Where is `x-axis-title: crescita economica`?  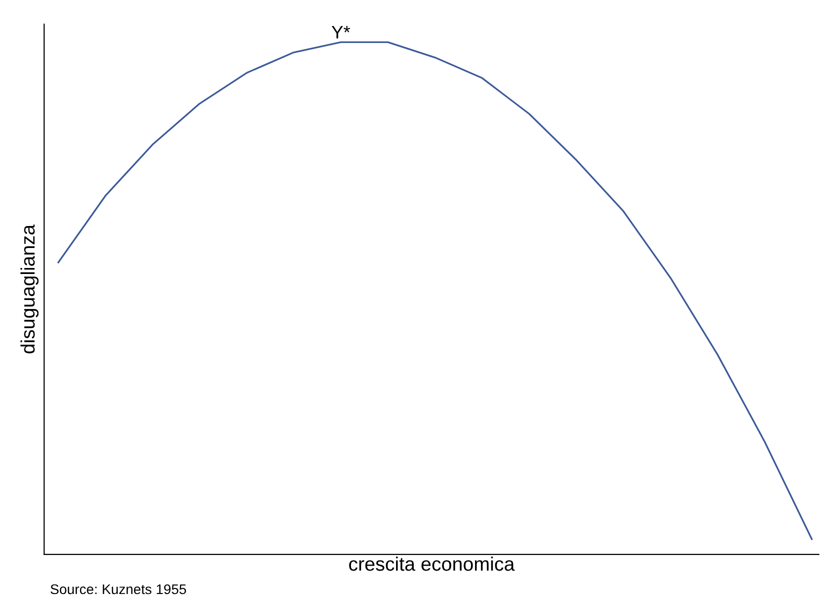 x-axis-title: crescita economica is located at coordinates (432, 563).